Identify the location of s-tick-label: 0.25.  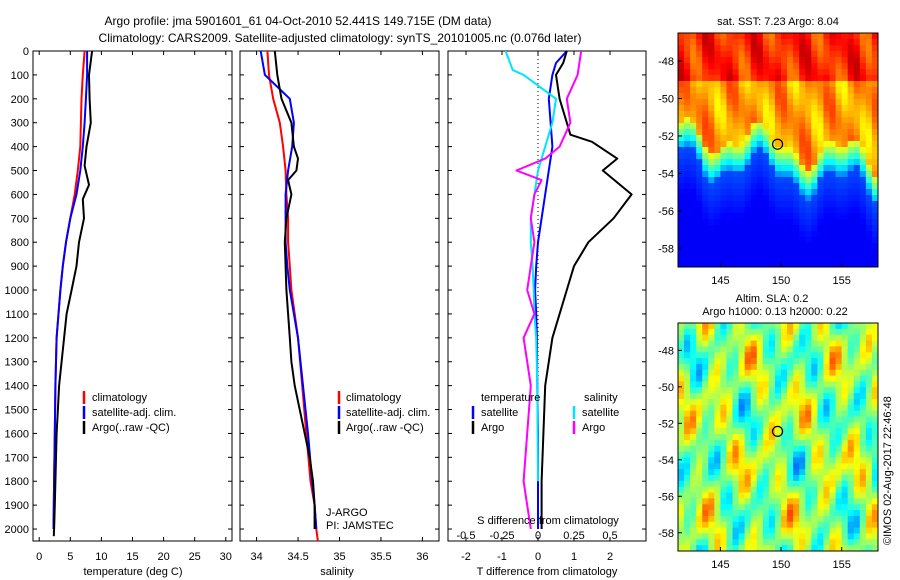
(573, 536).